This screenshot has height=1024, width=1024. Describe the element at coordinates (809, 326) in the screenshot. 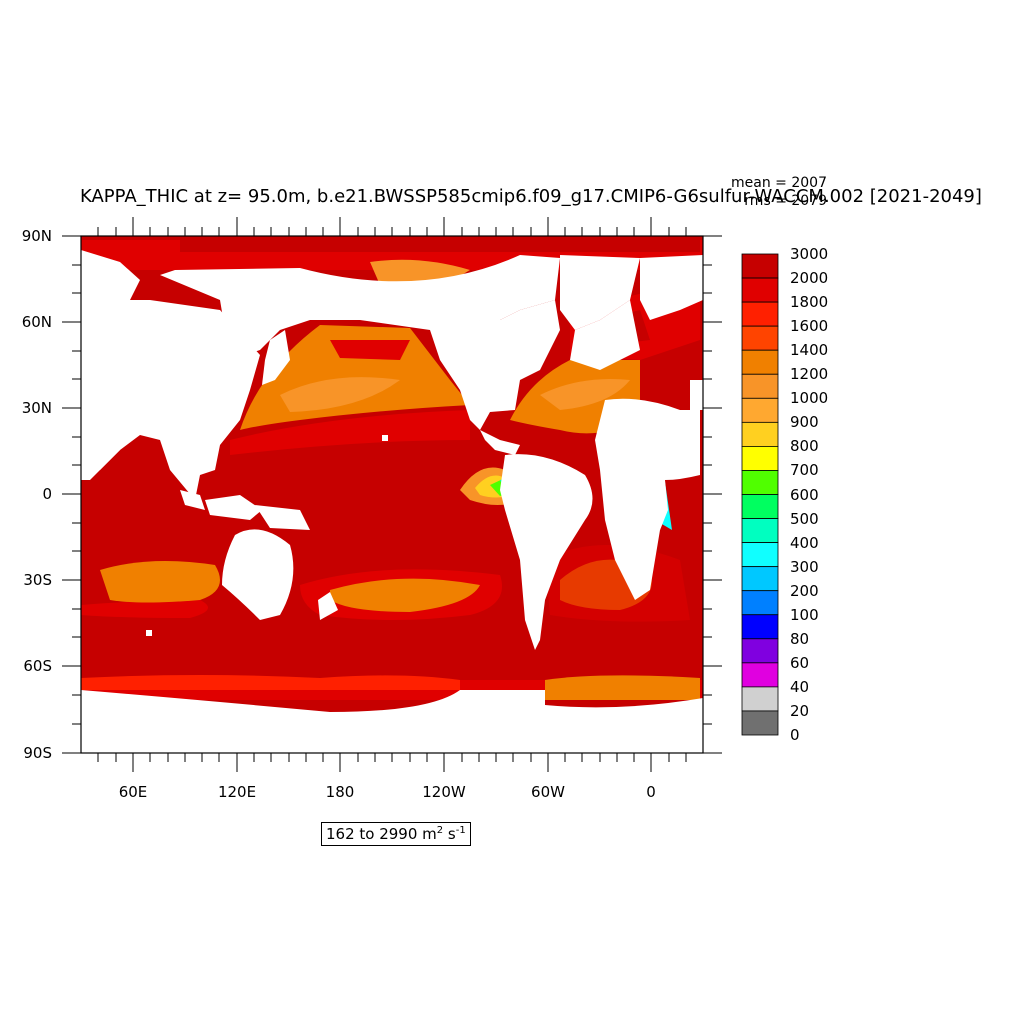

I see `colorbar-label: 1600` at that location.